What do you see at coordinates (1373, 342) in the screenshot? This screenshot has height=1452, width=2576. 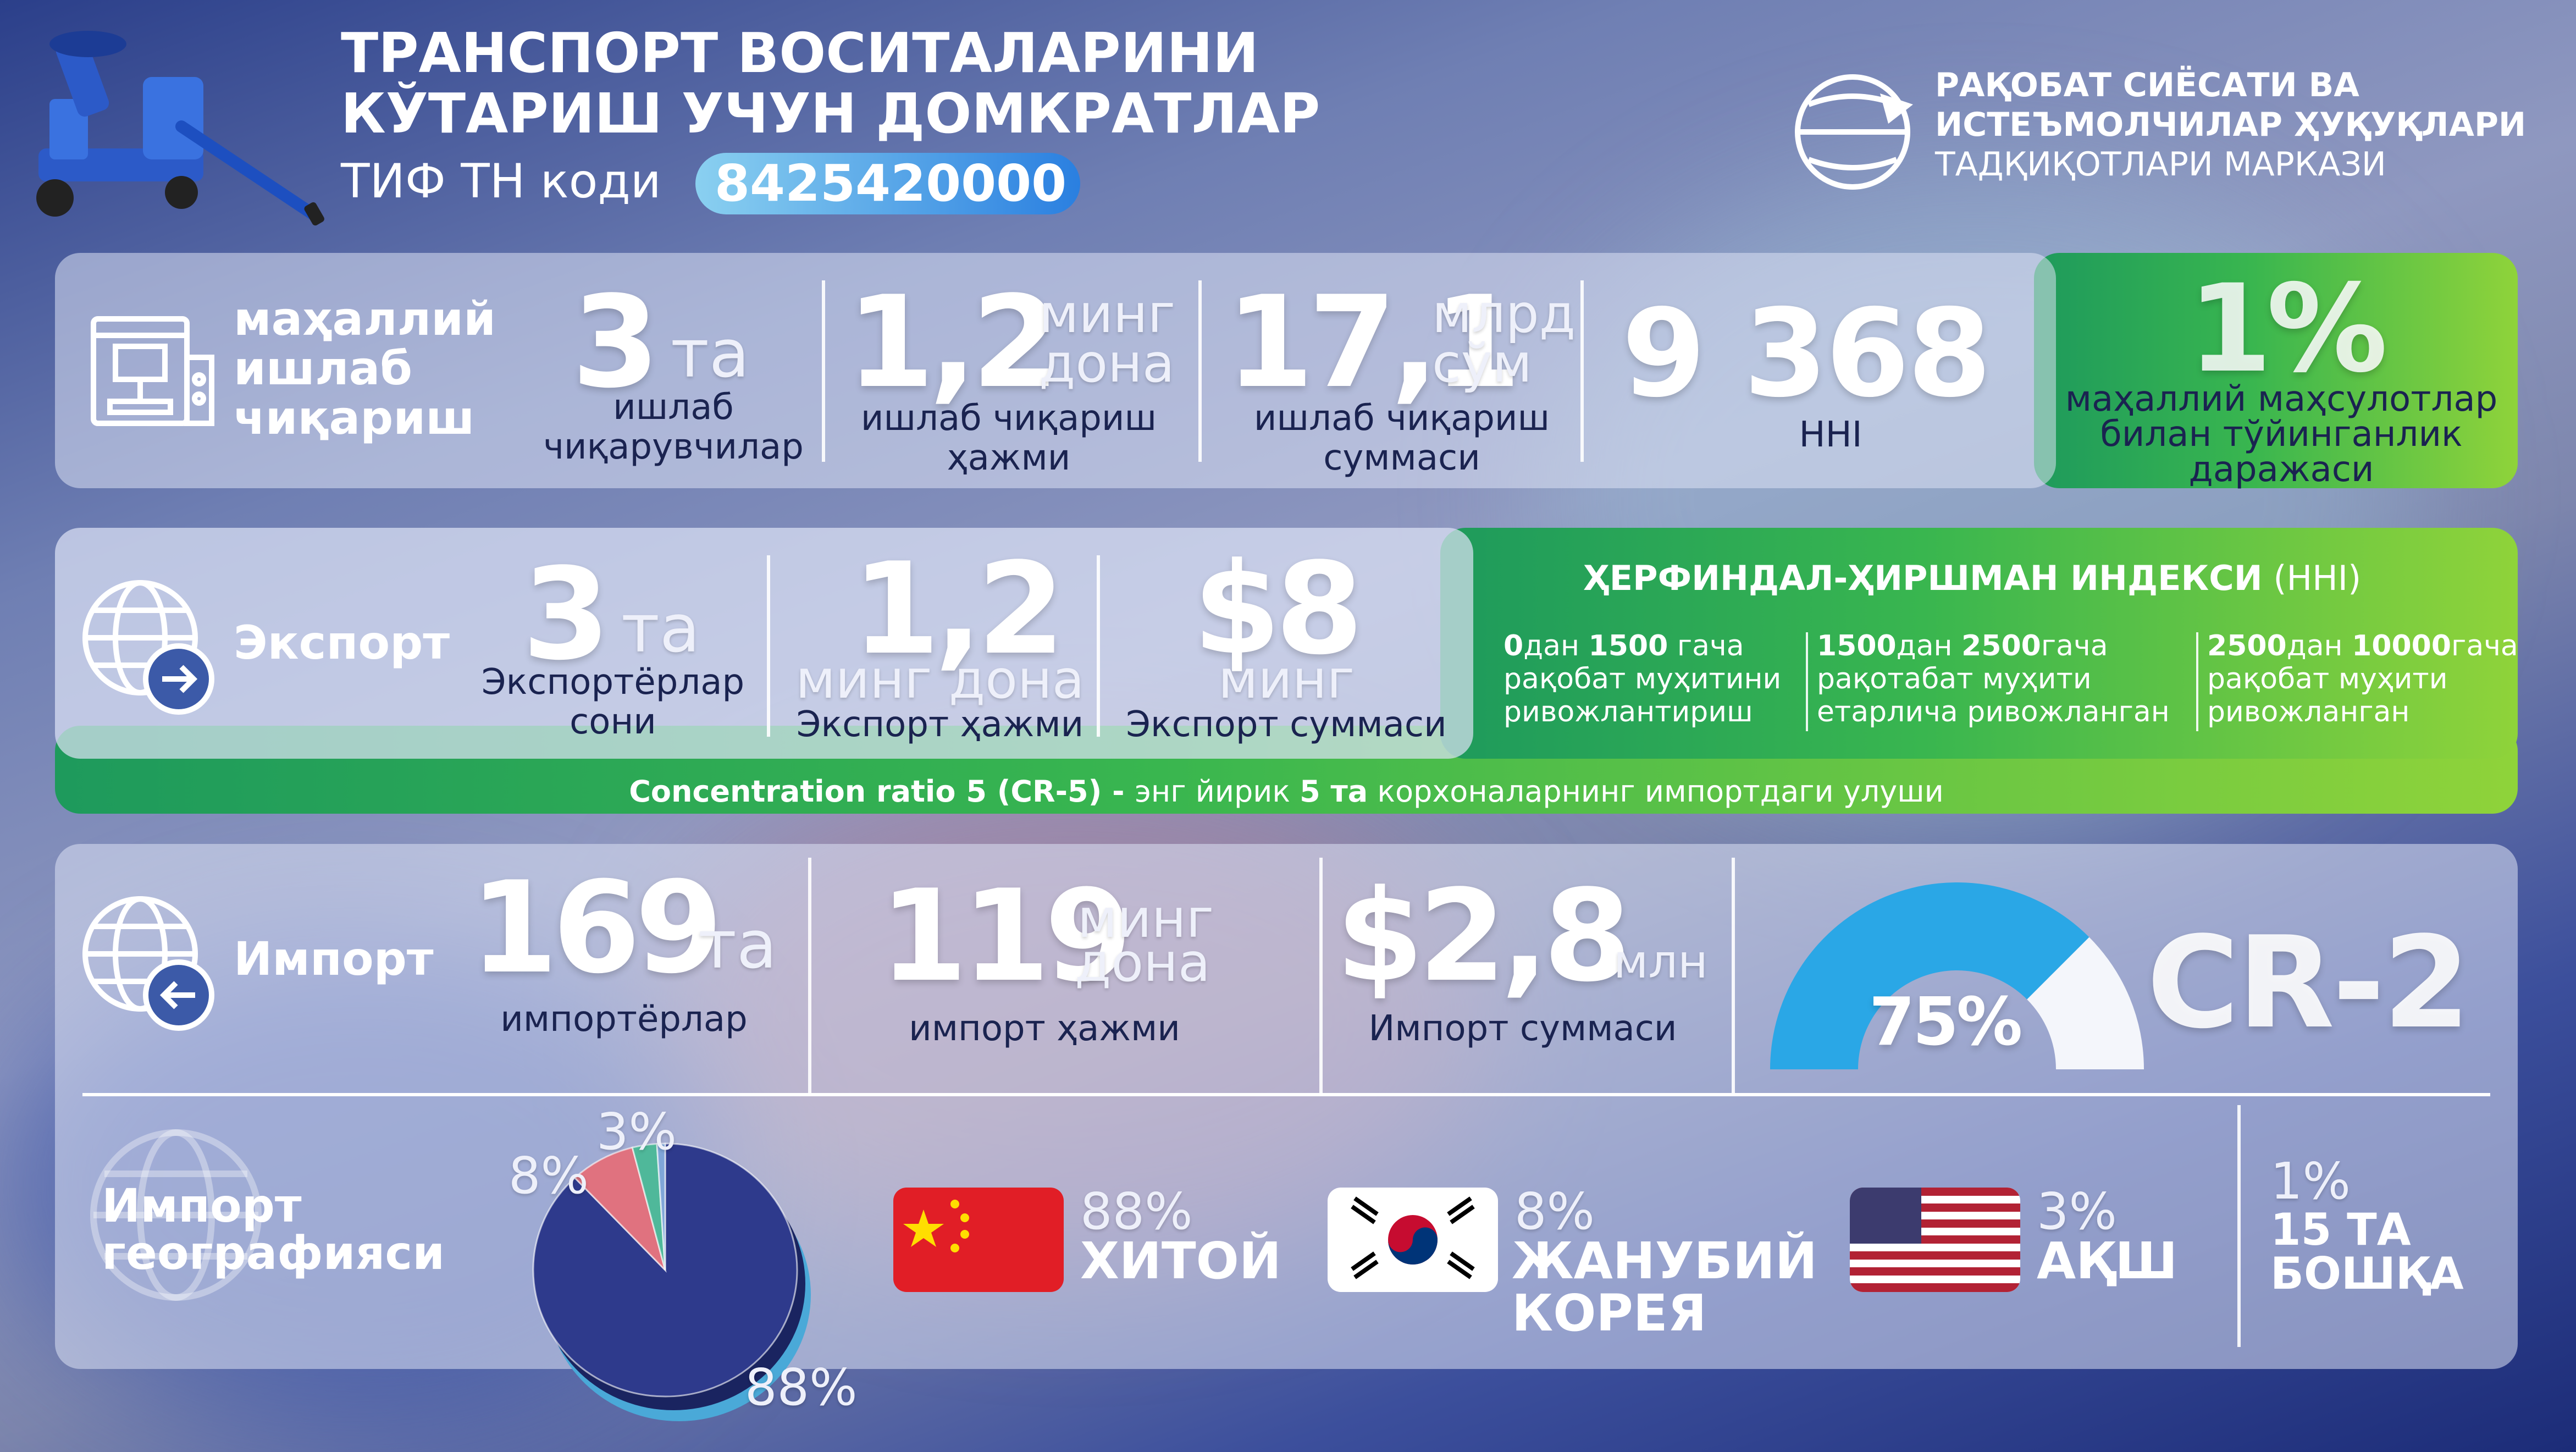 I see `local-amount-value: 17,1` at bounding box center [1373, 342].